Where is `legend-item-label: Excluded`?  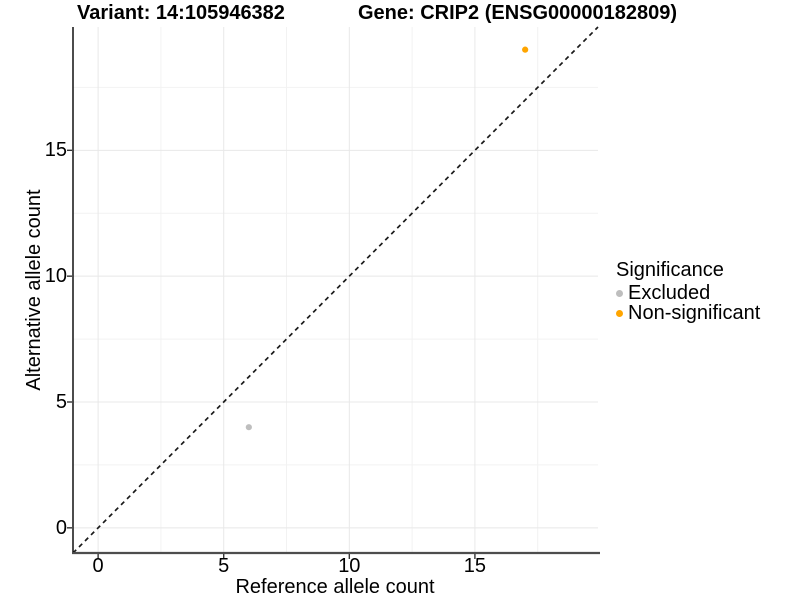
legend-item-label: Excluded is located at coordinates (669, 293).